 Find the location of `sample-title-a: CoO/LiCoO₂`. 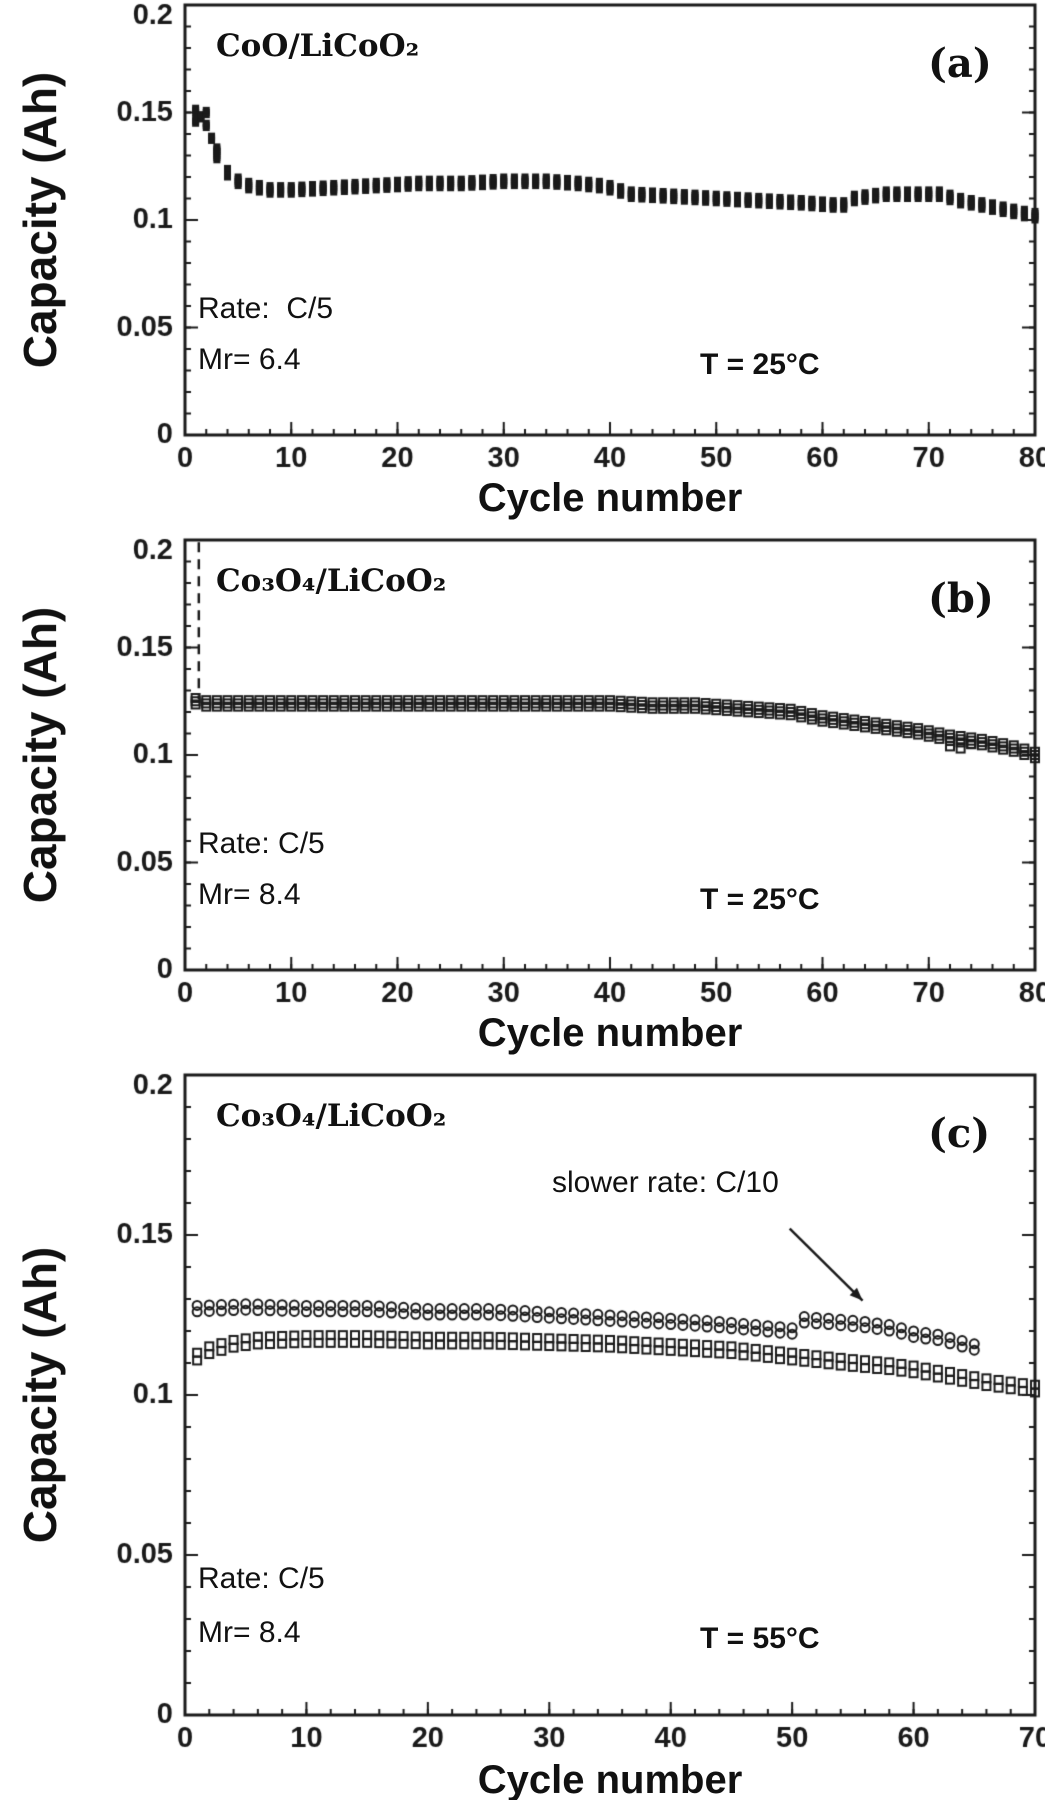

sample-title-a: CoO/LiCoO₂ is located at coordinates (318, 46).